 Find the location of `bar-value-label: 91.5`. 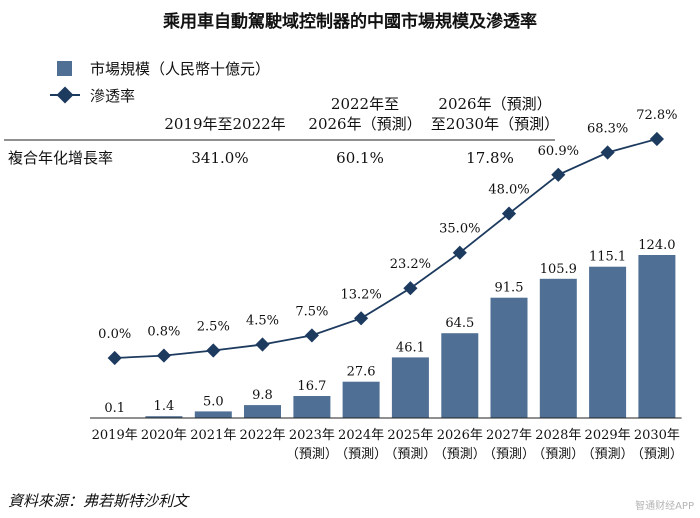

bar-value-label: 91.5 is located at coordinates (509, 288).